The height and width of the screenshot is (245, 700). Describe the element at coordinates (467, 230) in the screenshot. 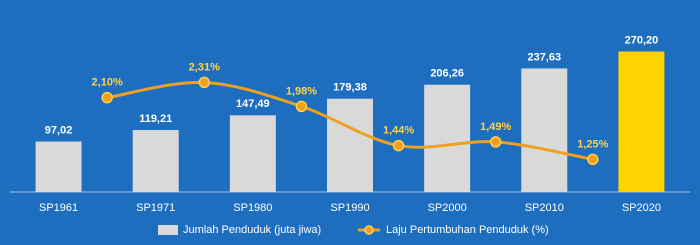

I see `legend-label: Laju Pertumbuhan Penduduk (%)` at that location.